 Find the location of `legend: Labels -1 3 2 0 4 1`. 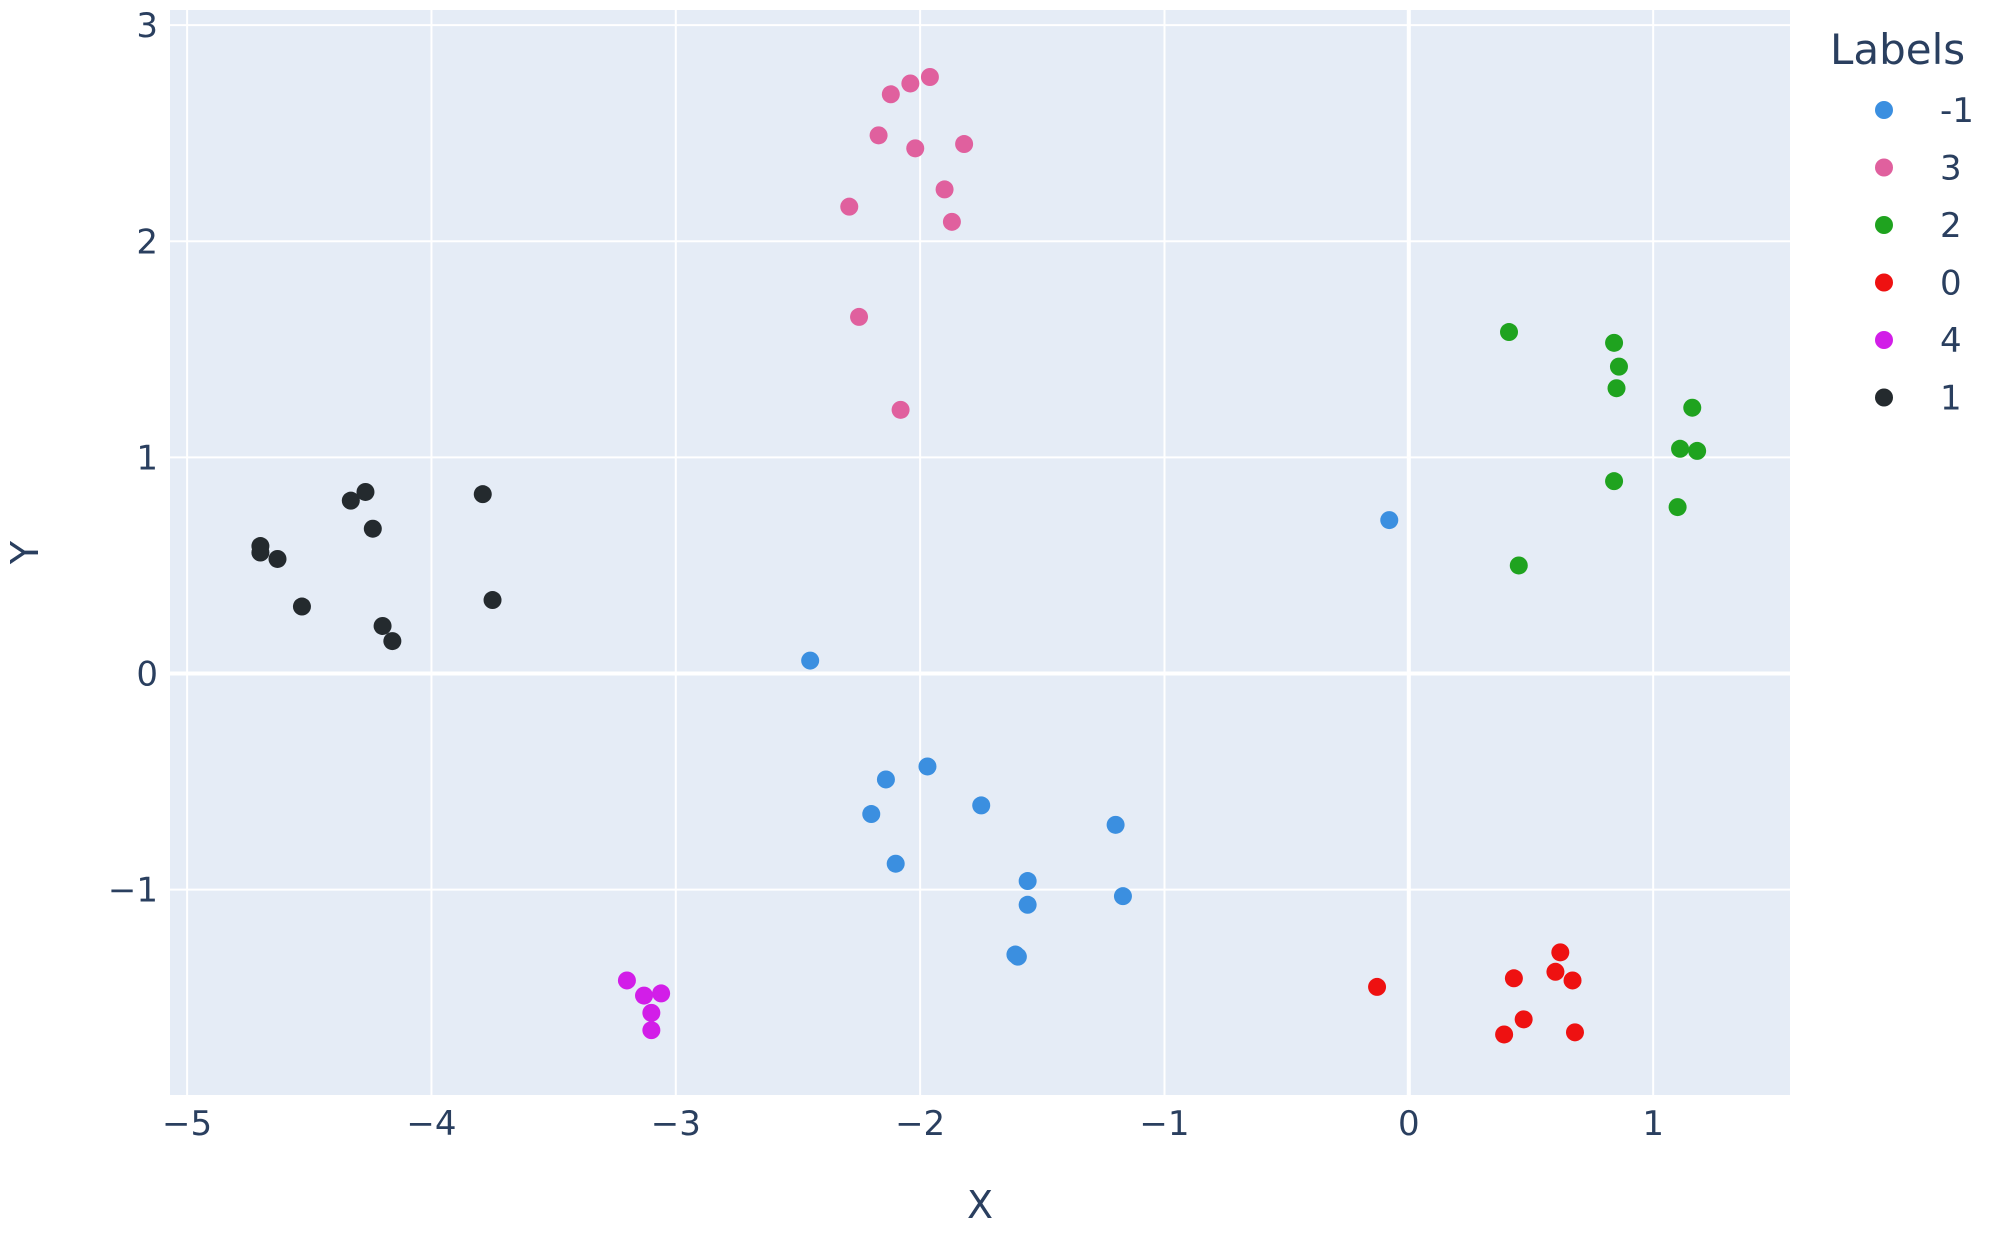

legend: Labels -1 3 2 0 4 1 is located at coordinates (1902, 222).